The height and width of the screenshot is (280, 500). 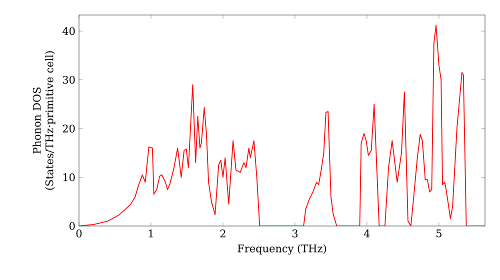 What do you see at coordinates (295, 234) in the screenshot?
I see `x-tick-label: 3` at bounding box center [295, 234].